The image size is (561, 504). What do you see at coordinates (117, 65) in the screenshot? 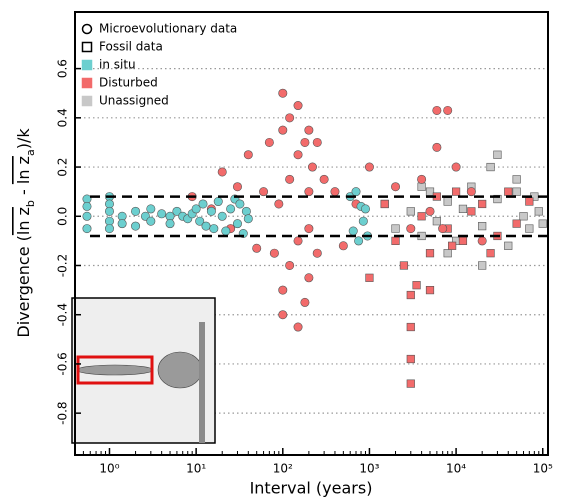
I see `legend-label: in situ` at bounding box center [117, 65].